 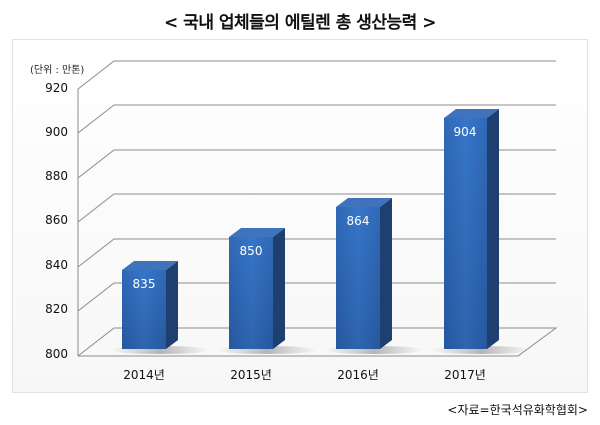 I want to click on x-label-2015: 2015년, so click(x=251, y=375).